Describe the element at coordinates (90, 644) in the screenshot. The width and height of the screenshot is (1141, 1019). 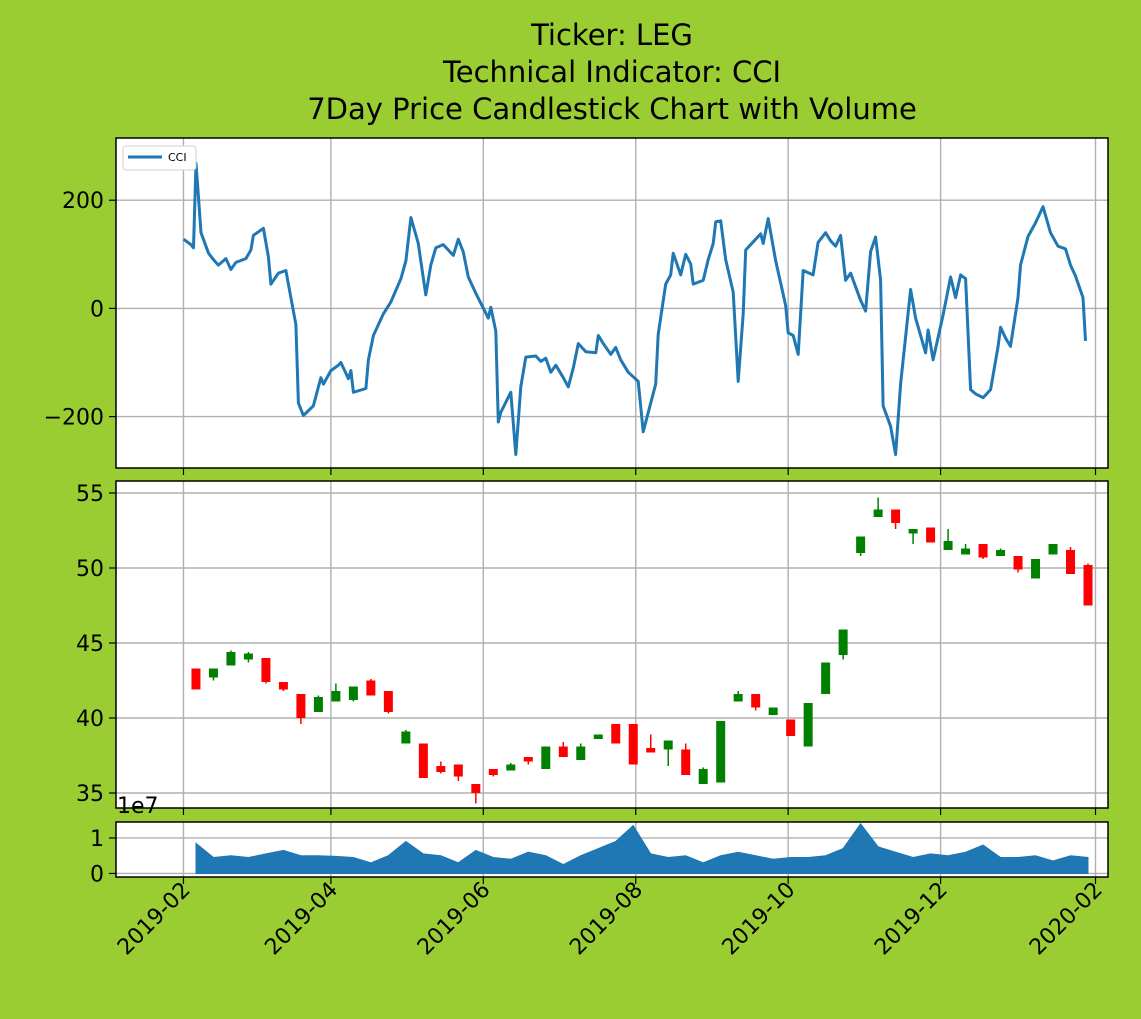
I see `price-y-tick-label: 45` at that location.